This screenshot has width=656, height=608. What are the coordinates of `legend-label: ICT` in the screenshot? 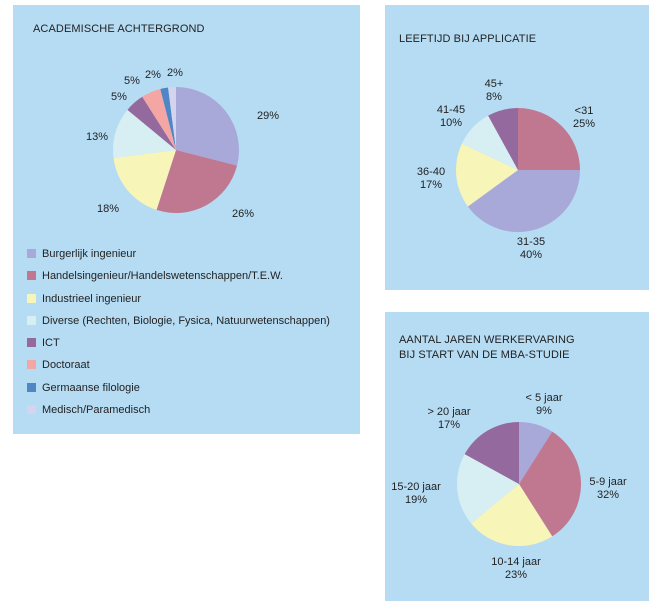 It's located at (51, 343).